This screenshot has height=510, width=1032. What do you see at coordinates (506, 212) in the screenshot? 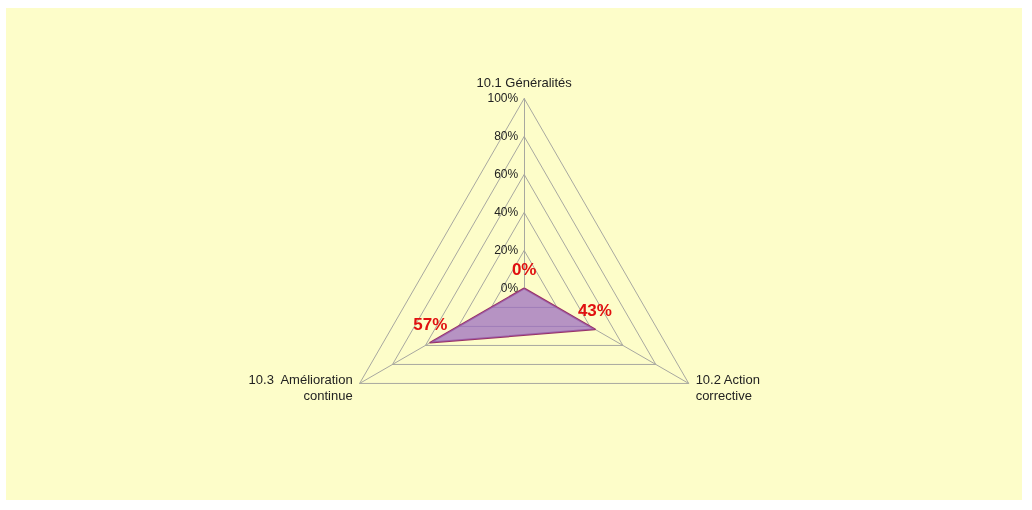
I see `y-tick-label: 40%` at bounding box center [506, 212].